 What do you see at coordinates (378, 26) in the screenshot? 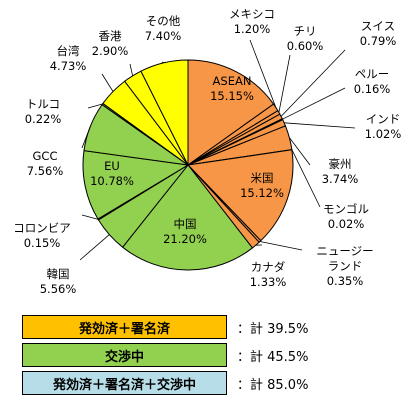
I see `slice-3-name-text: スイス` at bounding box center [378, 26].